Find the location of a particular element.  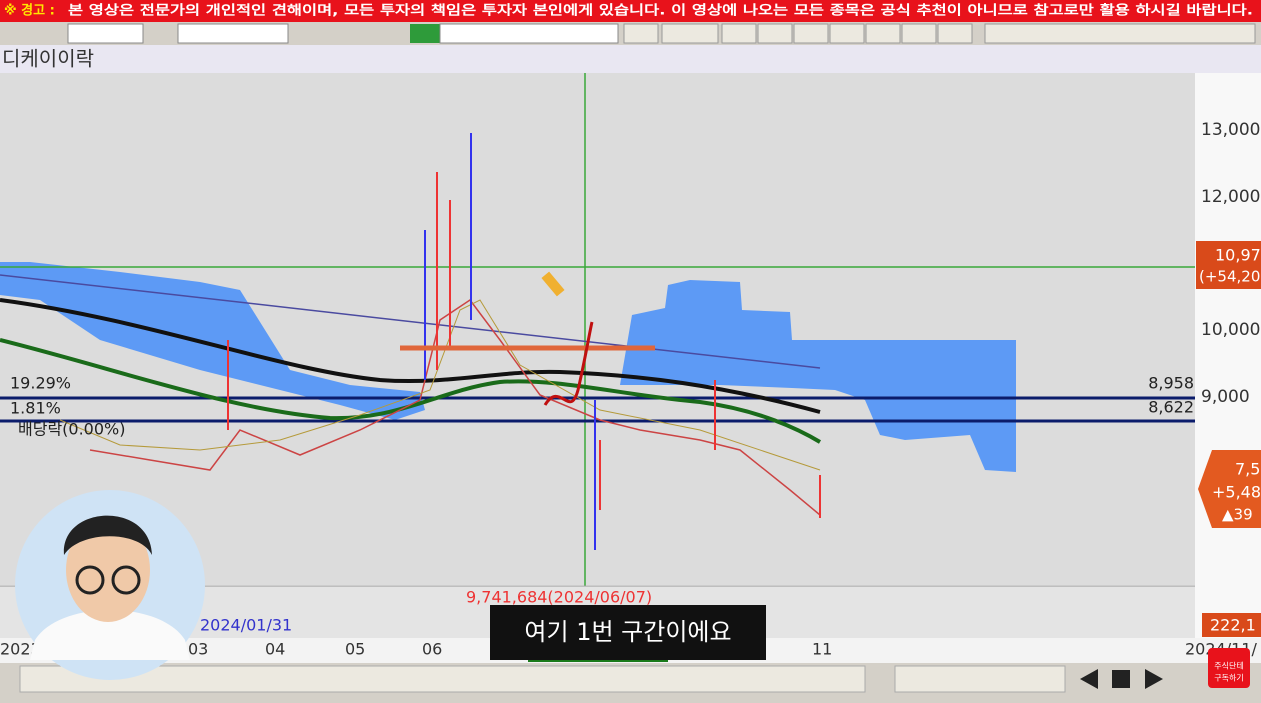

subscribe-label: 주식단테 is located at coordinates (1228, 666).